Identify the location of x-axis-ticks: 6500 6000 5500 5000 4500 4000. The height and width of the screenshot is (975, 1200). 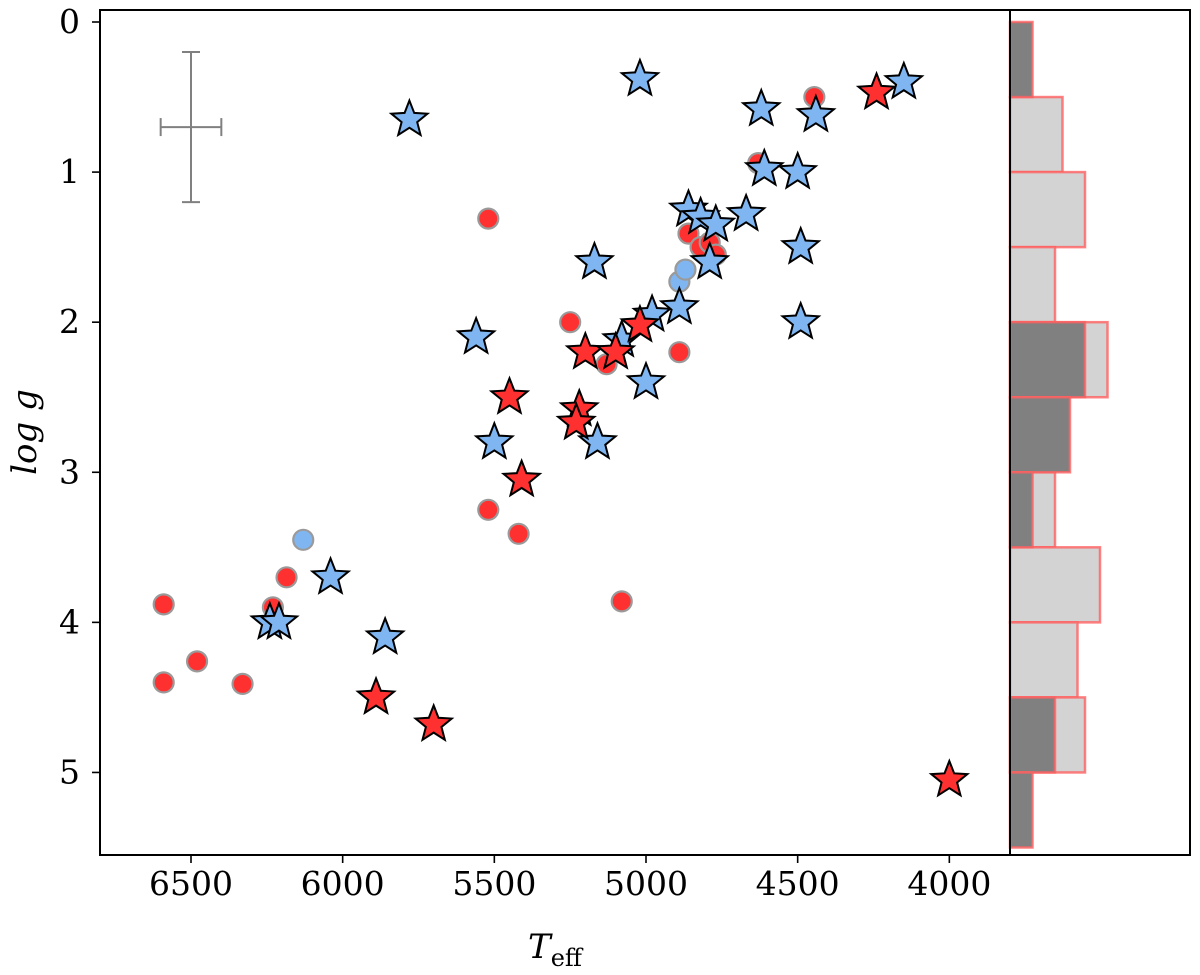
(570, 879).